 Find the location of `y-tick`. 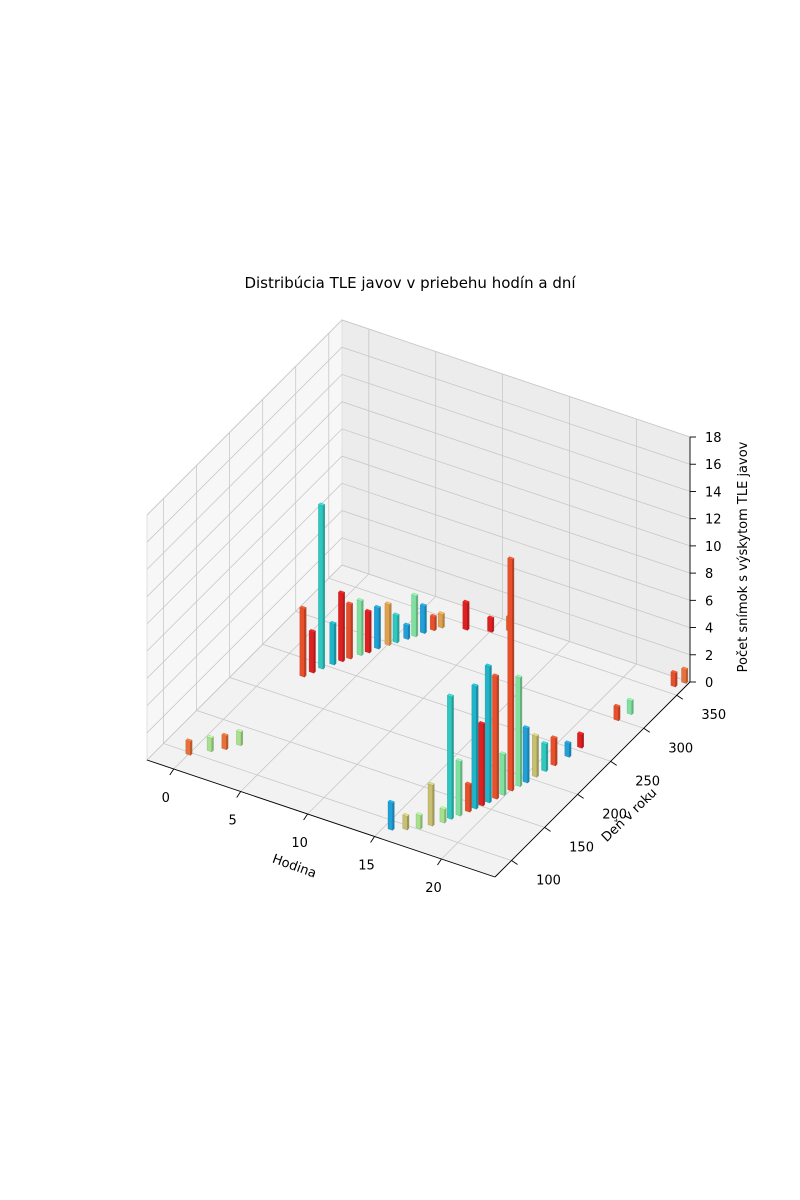

y-tick is located at coordinates (680, 697).